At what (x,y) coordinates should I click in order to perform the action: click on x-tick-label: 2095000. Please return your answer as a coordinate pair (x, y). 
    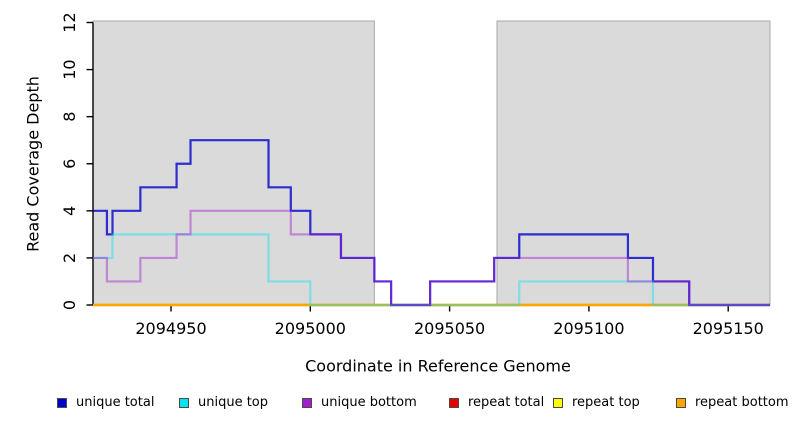
    Looking at the image, I should click on (310, 328).